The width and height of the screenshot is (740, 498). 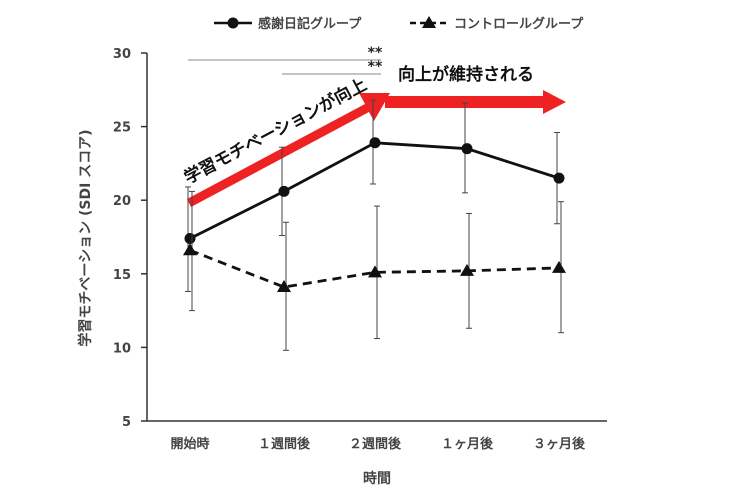 I want to click on x-tick-label: ２週間後, so click(x=375, y=444).